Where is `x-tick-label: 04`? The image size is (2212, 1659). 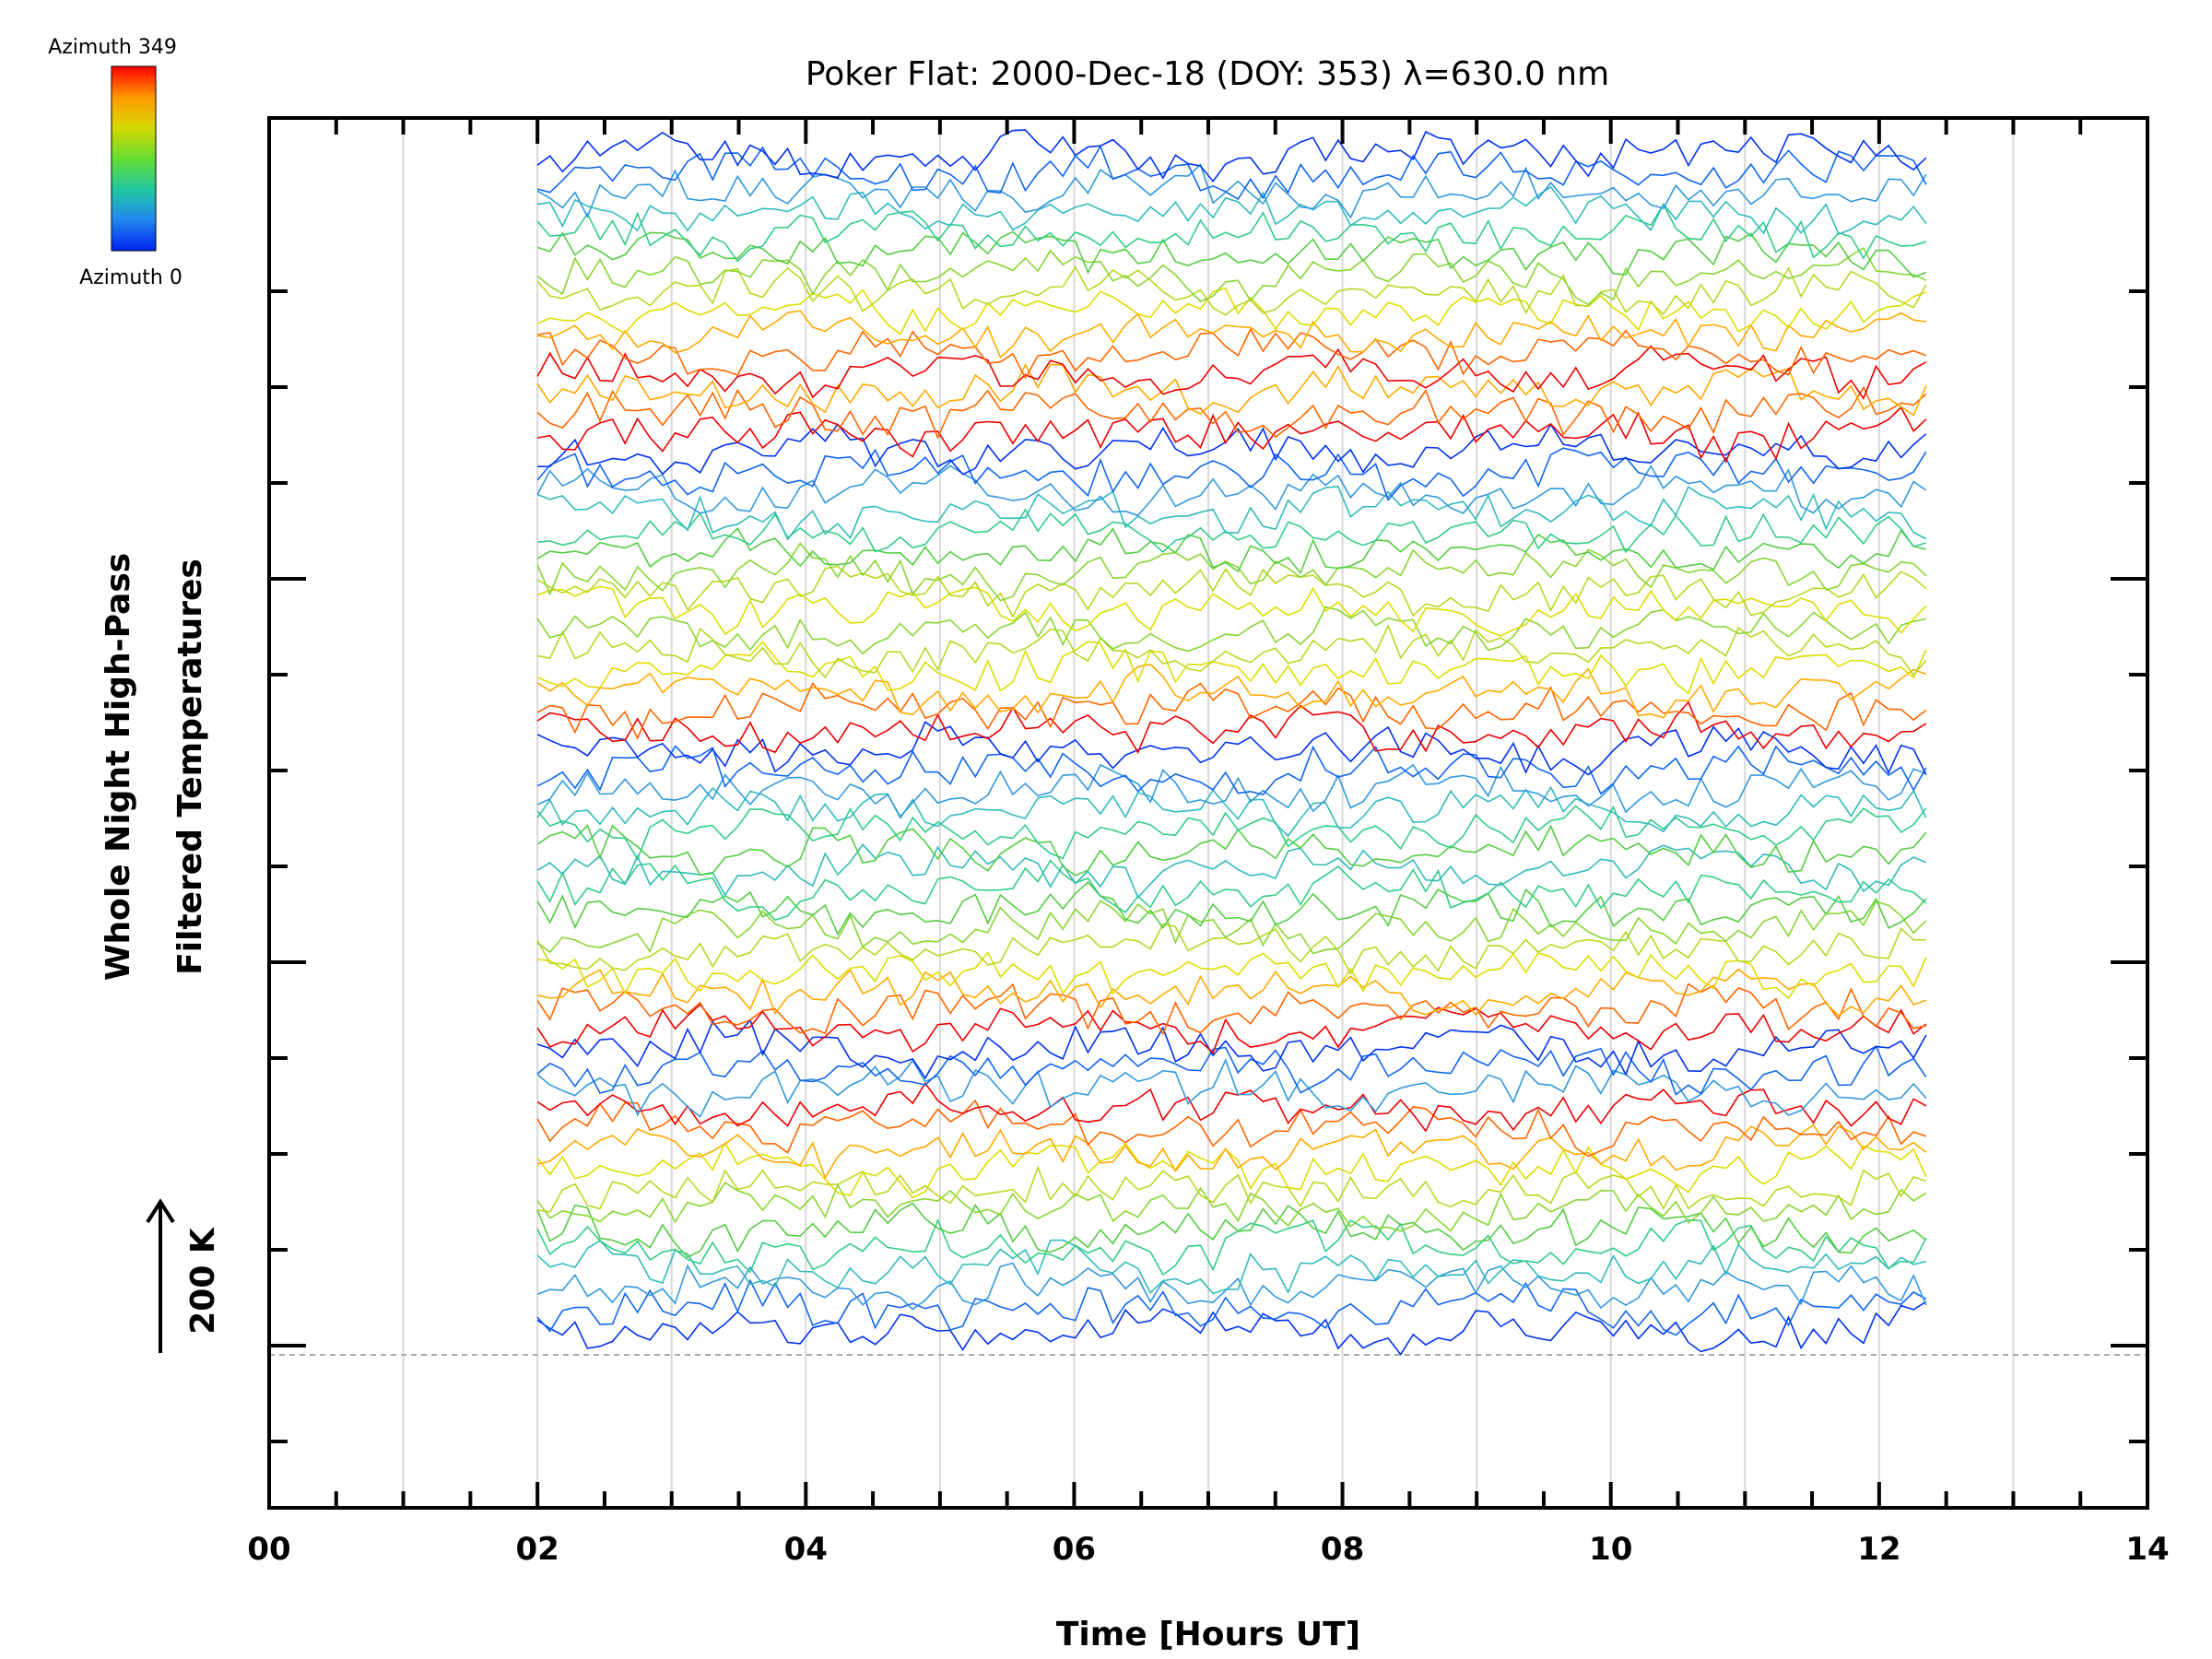 x-tick-label: 04 is located at coordinates (806, 1549).